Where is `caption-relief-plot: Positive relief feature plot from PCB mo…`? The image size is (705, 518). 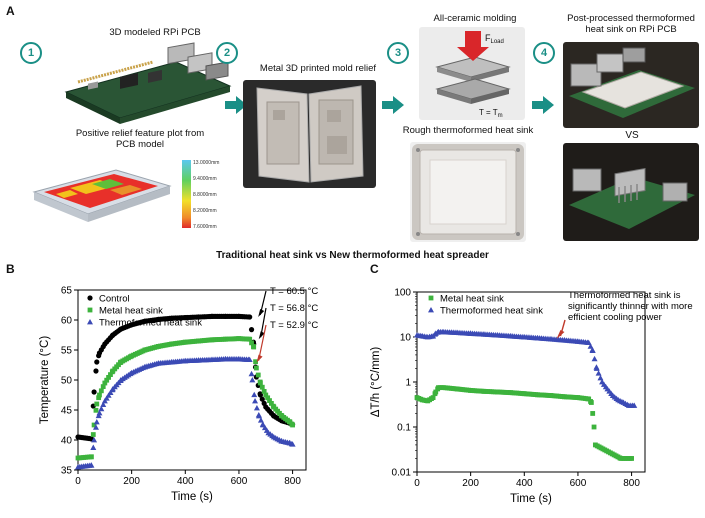 caption-relief-plot: Positive relief feature plot from PCB mo… is located at coordinates (140, 139).